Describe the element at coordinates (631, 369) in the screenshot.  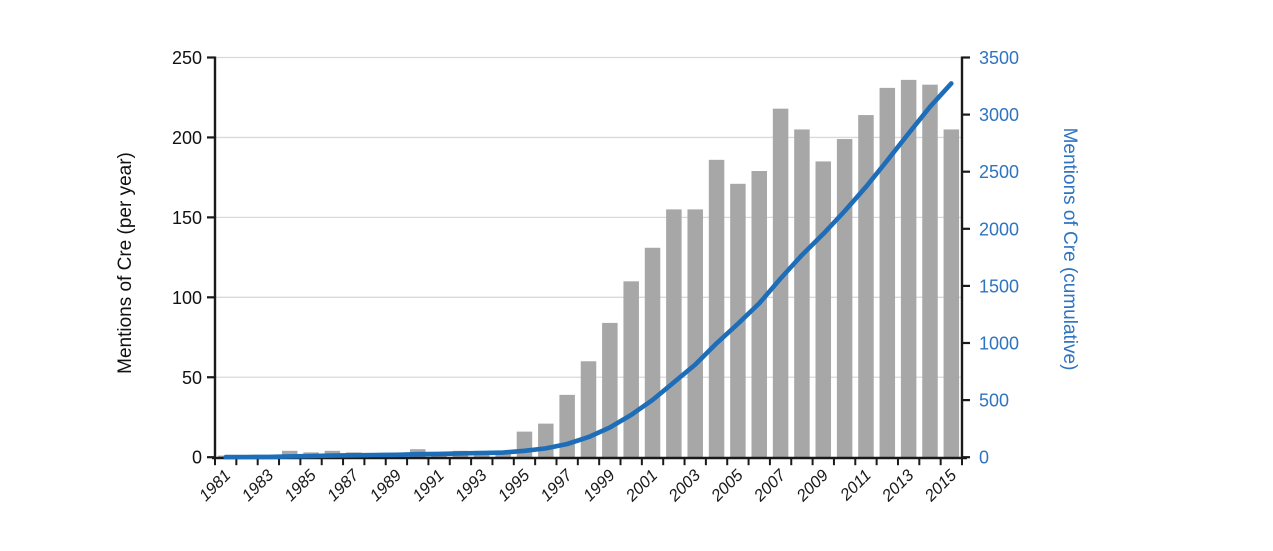
I see `bar-2000` at that location.